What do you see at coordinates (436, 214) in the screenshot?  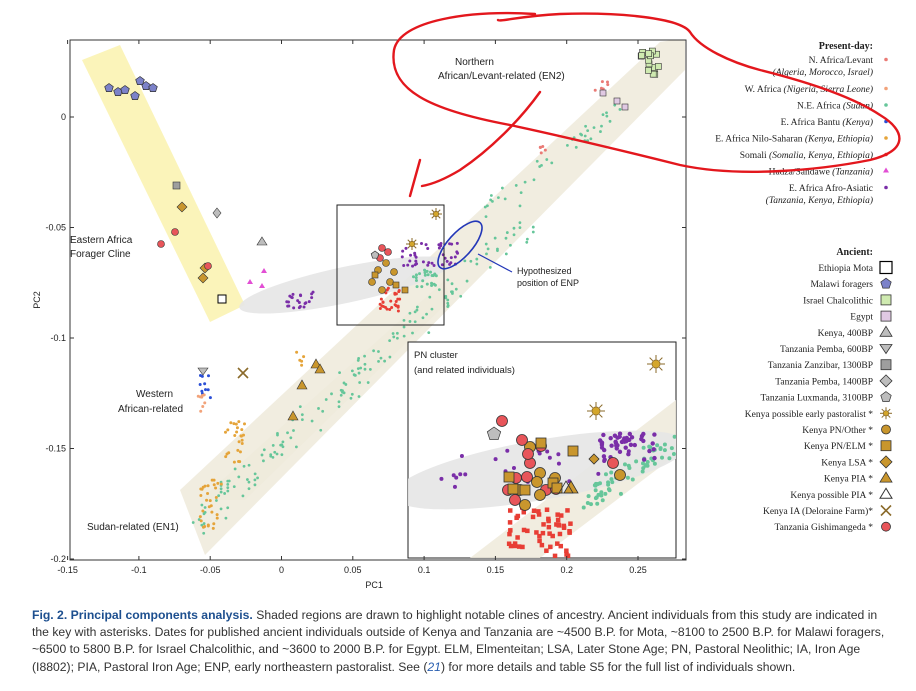 I see `point-early-pastoralist` at bounding box center [436, 214].